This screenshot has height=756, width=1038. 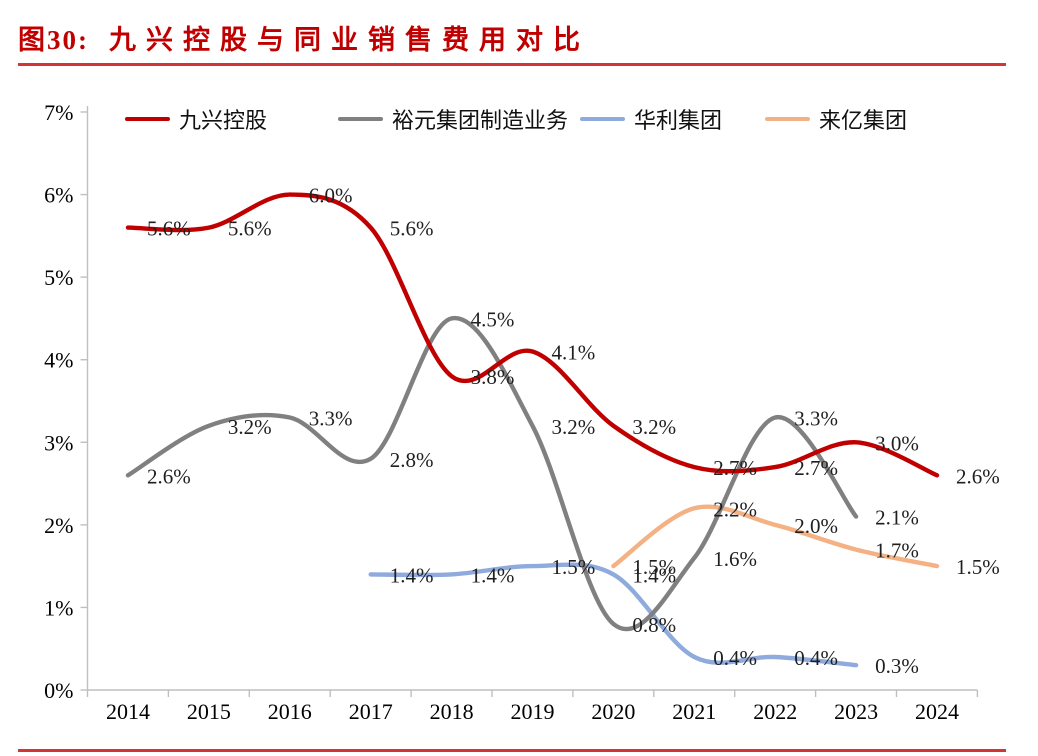 What do you see at coordinates (816, 526) in the screenshot?
I see `data-label-series3: 2.0%` at bounding box center [816, 526].